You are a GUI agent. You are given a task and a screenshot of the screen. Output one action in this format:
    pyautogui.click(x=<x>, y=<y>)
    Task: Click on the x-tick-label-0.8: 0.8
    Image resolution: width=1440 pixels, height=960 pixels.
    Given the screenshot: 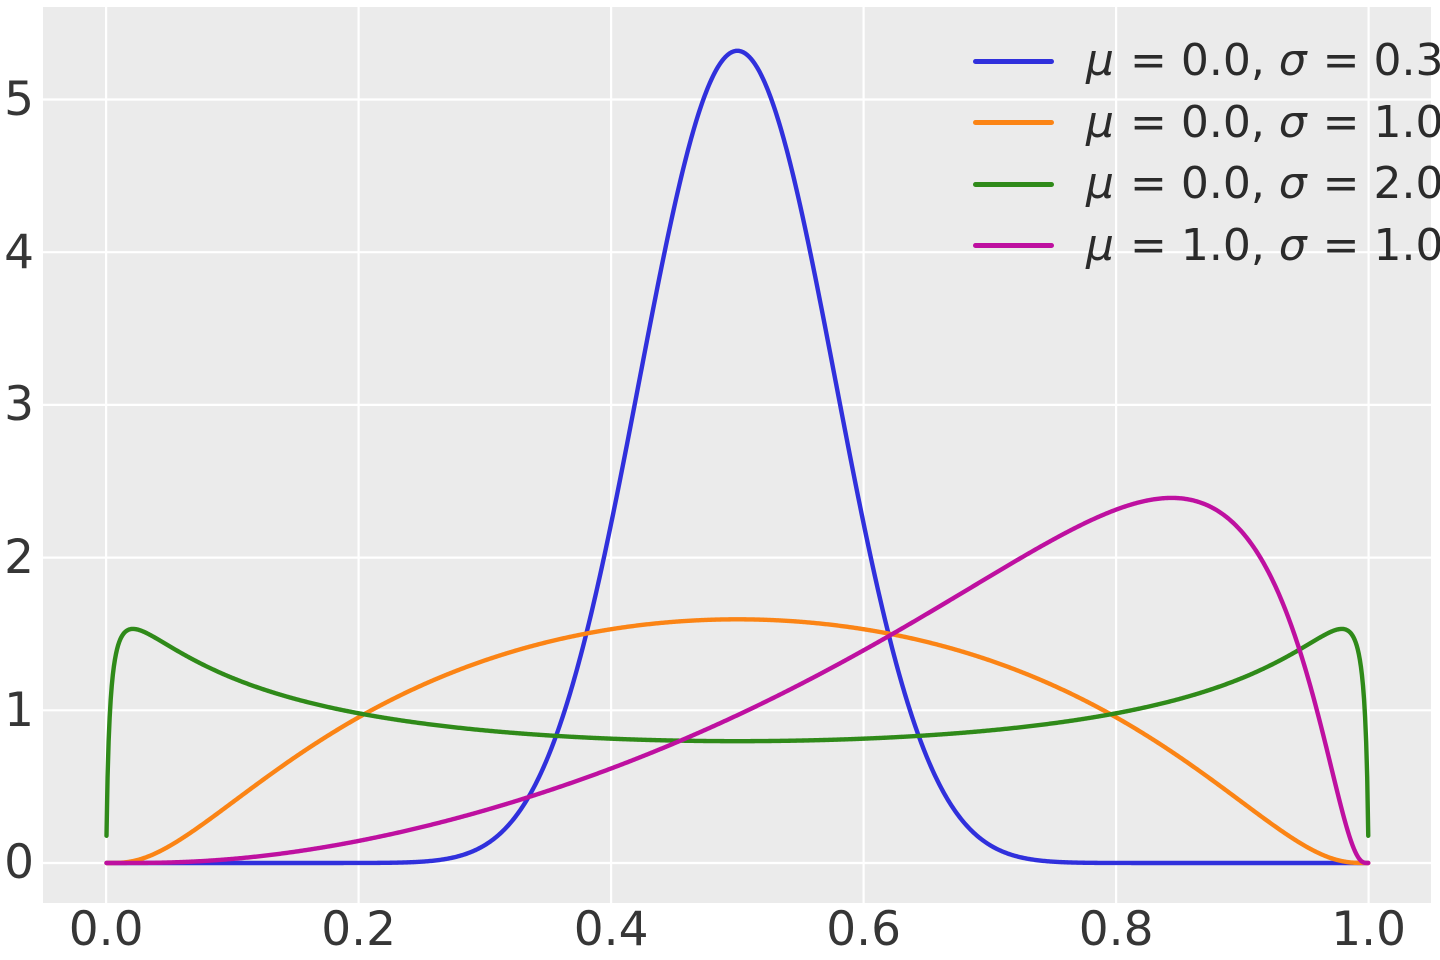 What is the action you would take?
    pyautogui.click(x=1116, y=929)
    